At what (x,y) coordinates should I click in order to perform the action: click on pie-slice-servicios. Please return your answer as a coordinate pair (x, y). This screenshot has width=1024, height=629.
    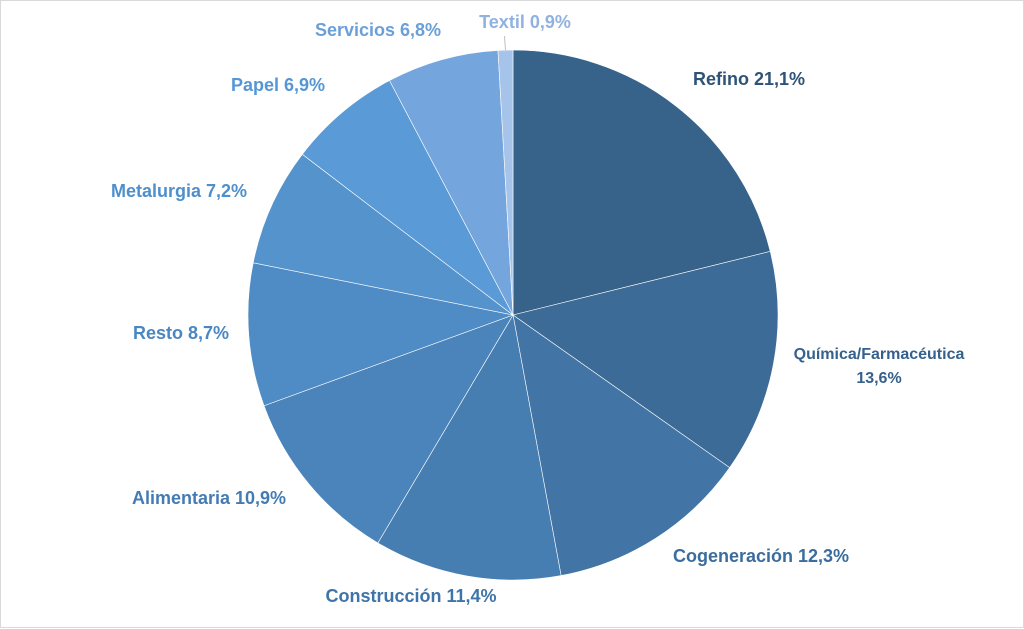
    Looking at the image, I should click on (451, 183).